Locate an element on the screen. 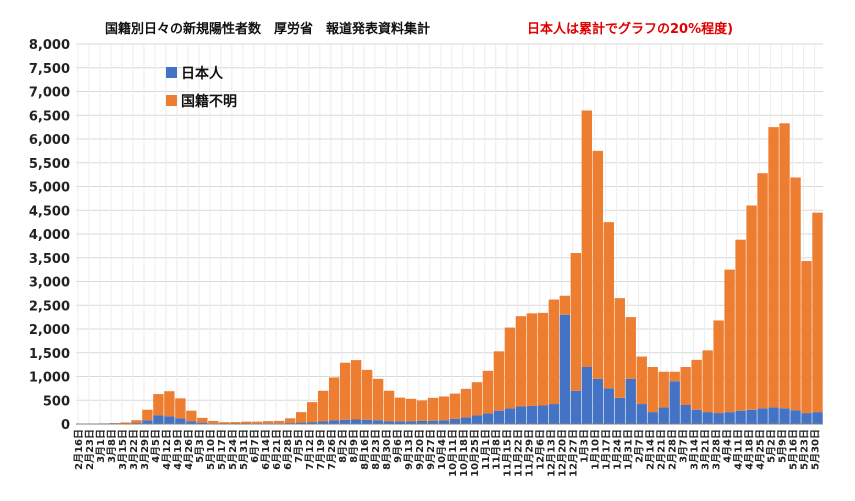  x-tick-label: 7月12日 is located at coordinates (310, 449).